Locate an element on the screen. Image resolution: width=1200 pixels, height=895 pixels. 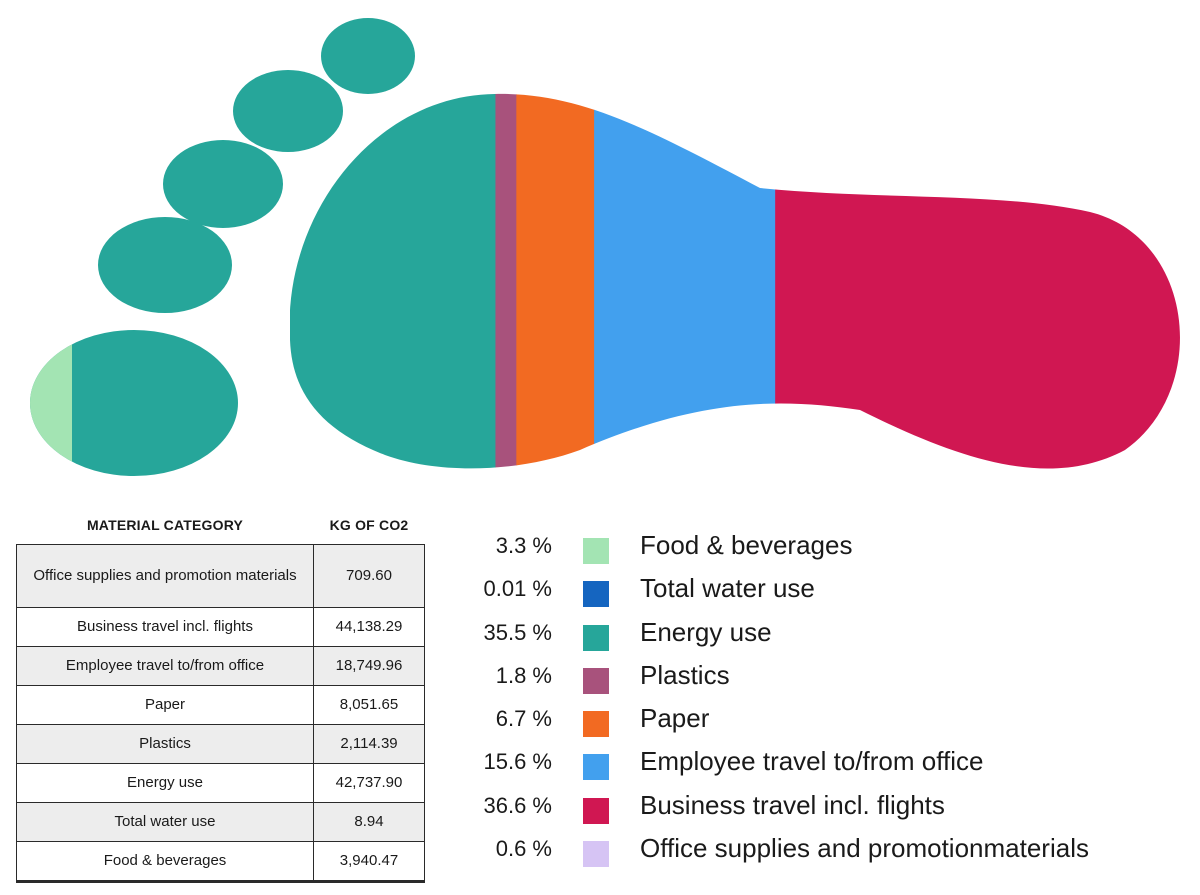
legend-label: Paper is located at coordinates (675, 718).